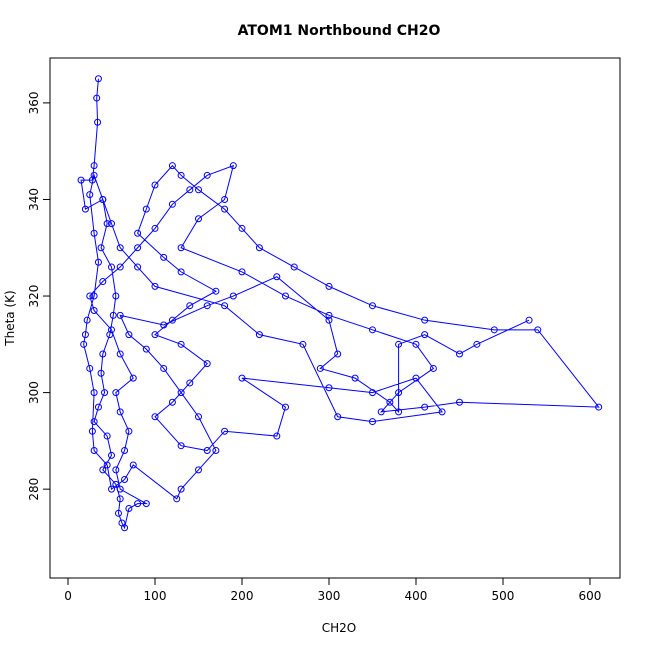  What do you see at coordinates (329, 596) in the screenshot?
I see `x-tick-label: 300` at bounding box center [329, 596].